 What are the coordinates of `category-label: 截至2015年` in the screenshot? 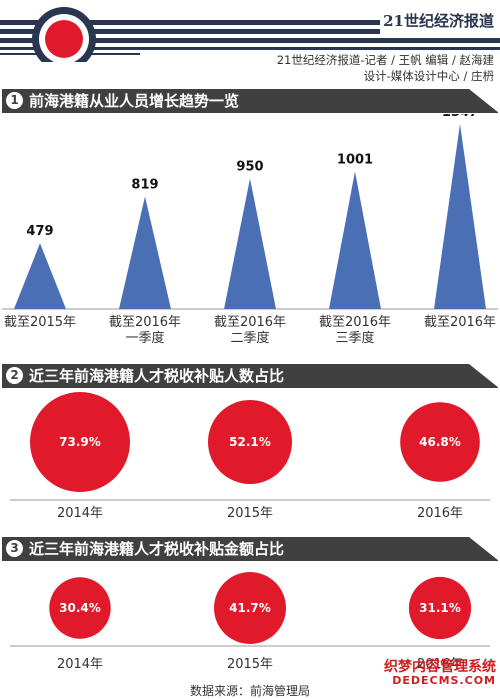 It's located at (40, 322).